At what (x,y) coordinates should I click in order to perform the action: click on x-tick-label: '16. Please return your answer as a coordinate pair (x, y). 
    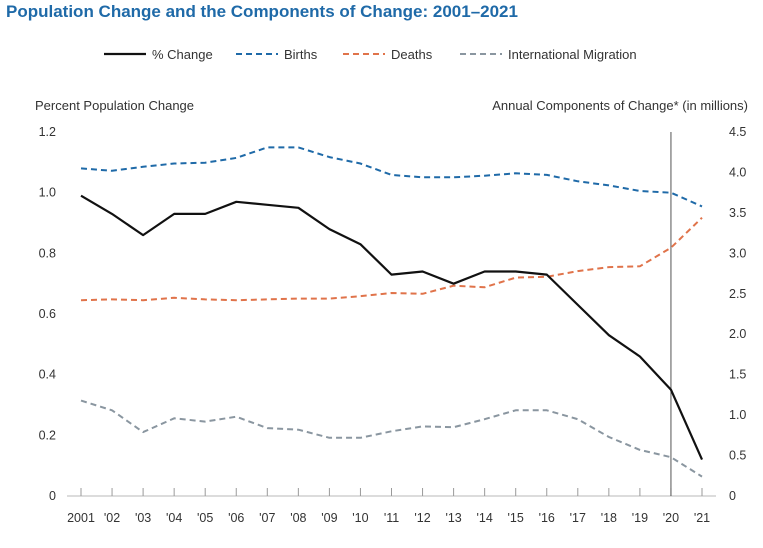
    Looking at the image, I should click on (547, 518).